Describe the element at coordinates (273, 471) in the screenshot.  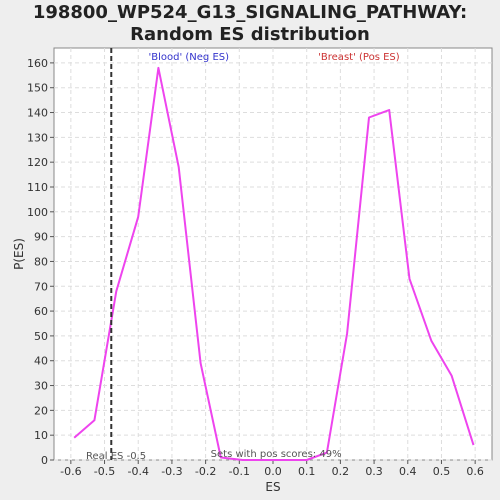
I see `x-tick-label: 0.0` at that location.